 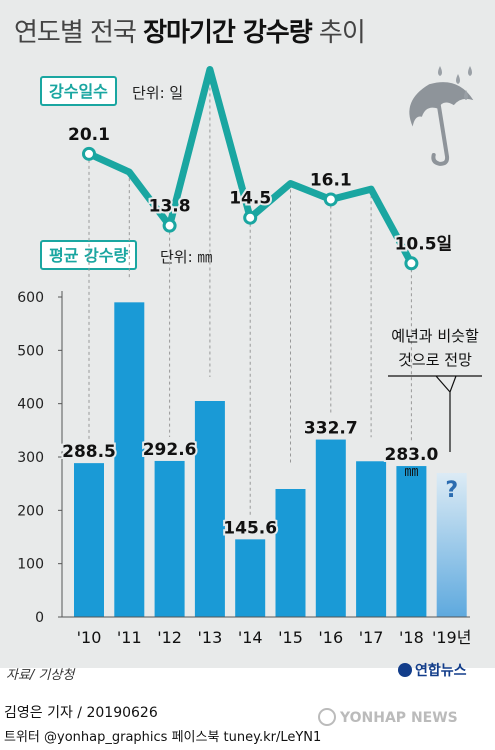 What do you see at coordinates (186, 257) in the screenshot?
I see `rain-unit-label: 단위: ㎜` at bounding box center [186, 257].